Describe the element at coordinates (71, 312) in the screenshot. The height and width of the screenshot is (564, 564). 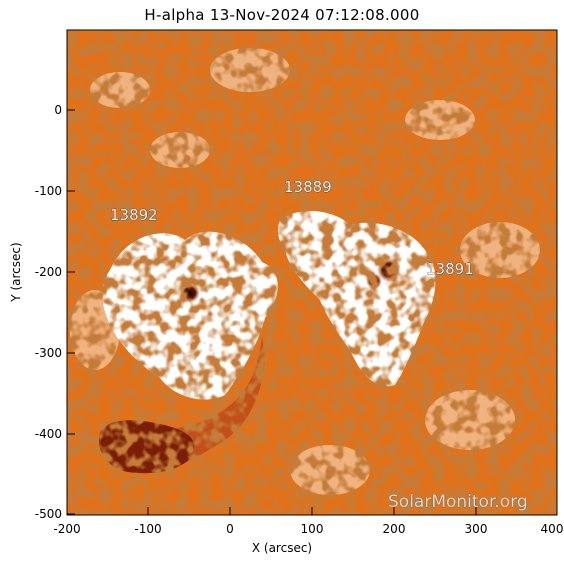
I see `y-axis-ticks` at that location.